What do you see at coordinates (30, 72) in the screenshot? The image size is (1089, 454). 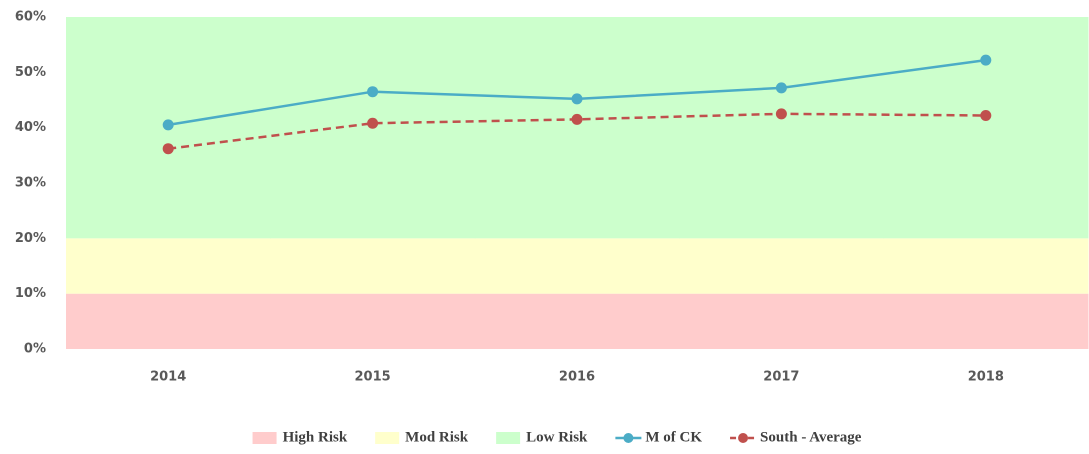 I see `y-tick-label: 50%` at bounding box center [30, 72].